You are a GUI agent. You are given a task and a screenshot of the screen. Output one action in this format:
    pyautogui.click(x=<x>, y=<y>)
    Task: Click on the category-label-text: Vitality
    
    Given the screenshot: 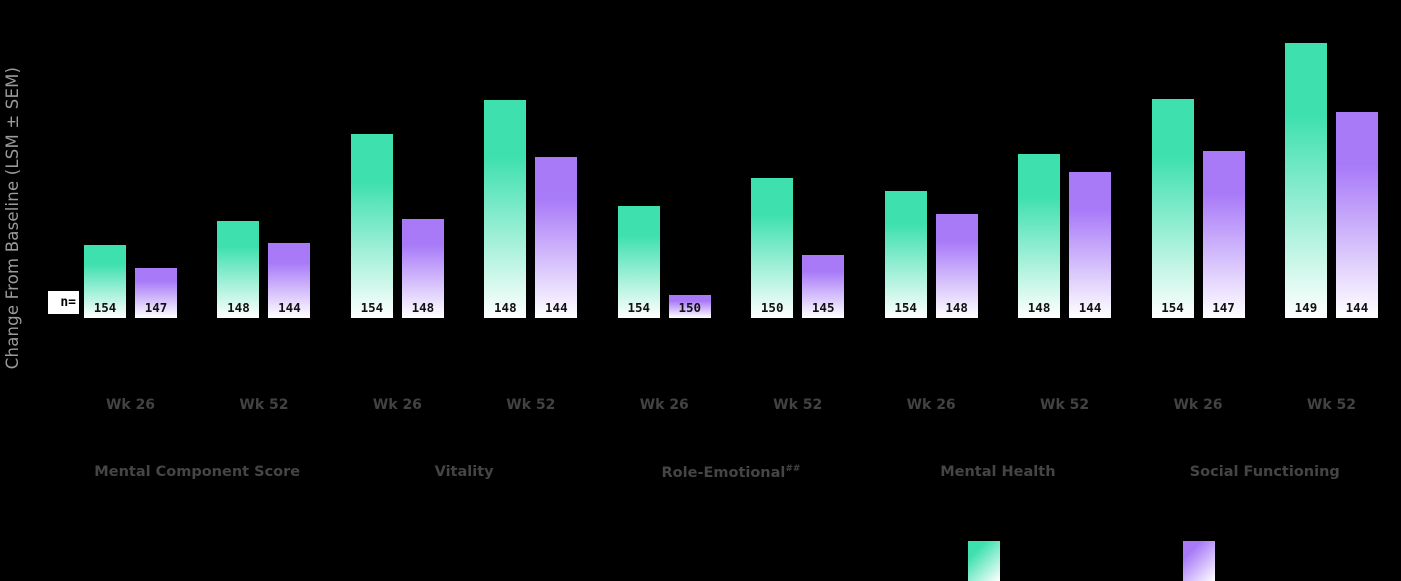 What is the action you would take?
    pyautogui.click(x=464, y=472)
    